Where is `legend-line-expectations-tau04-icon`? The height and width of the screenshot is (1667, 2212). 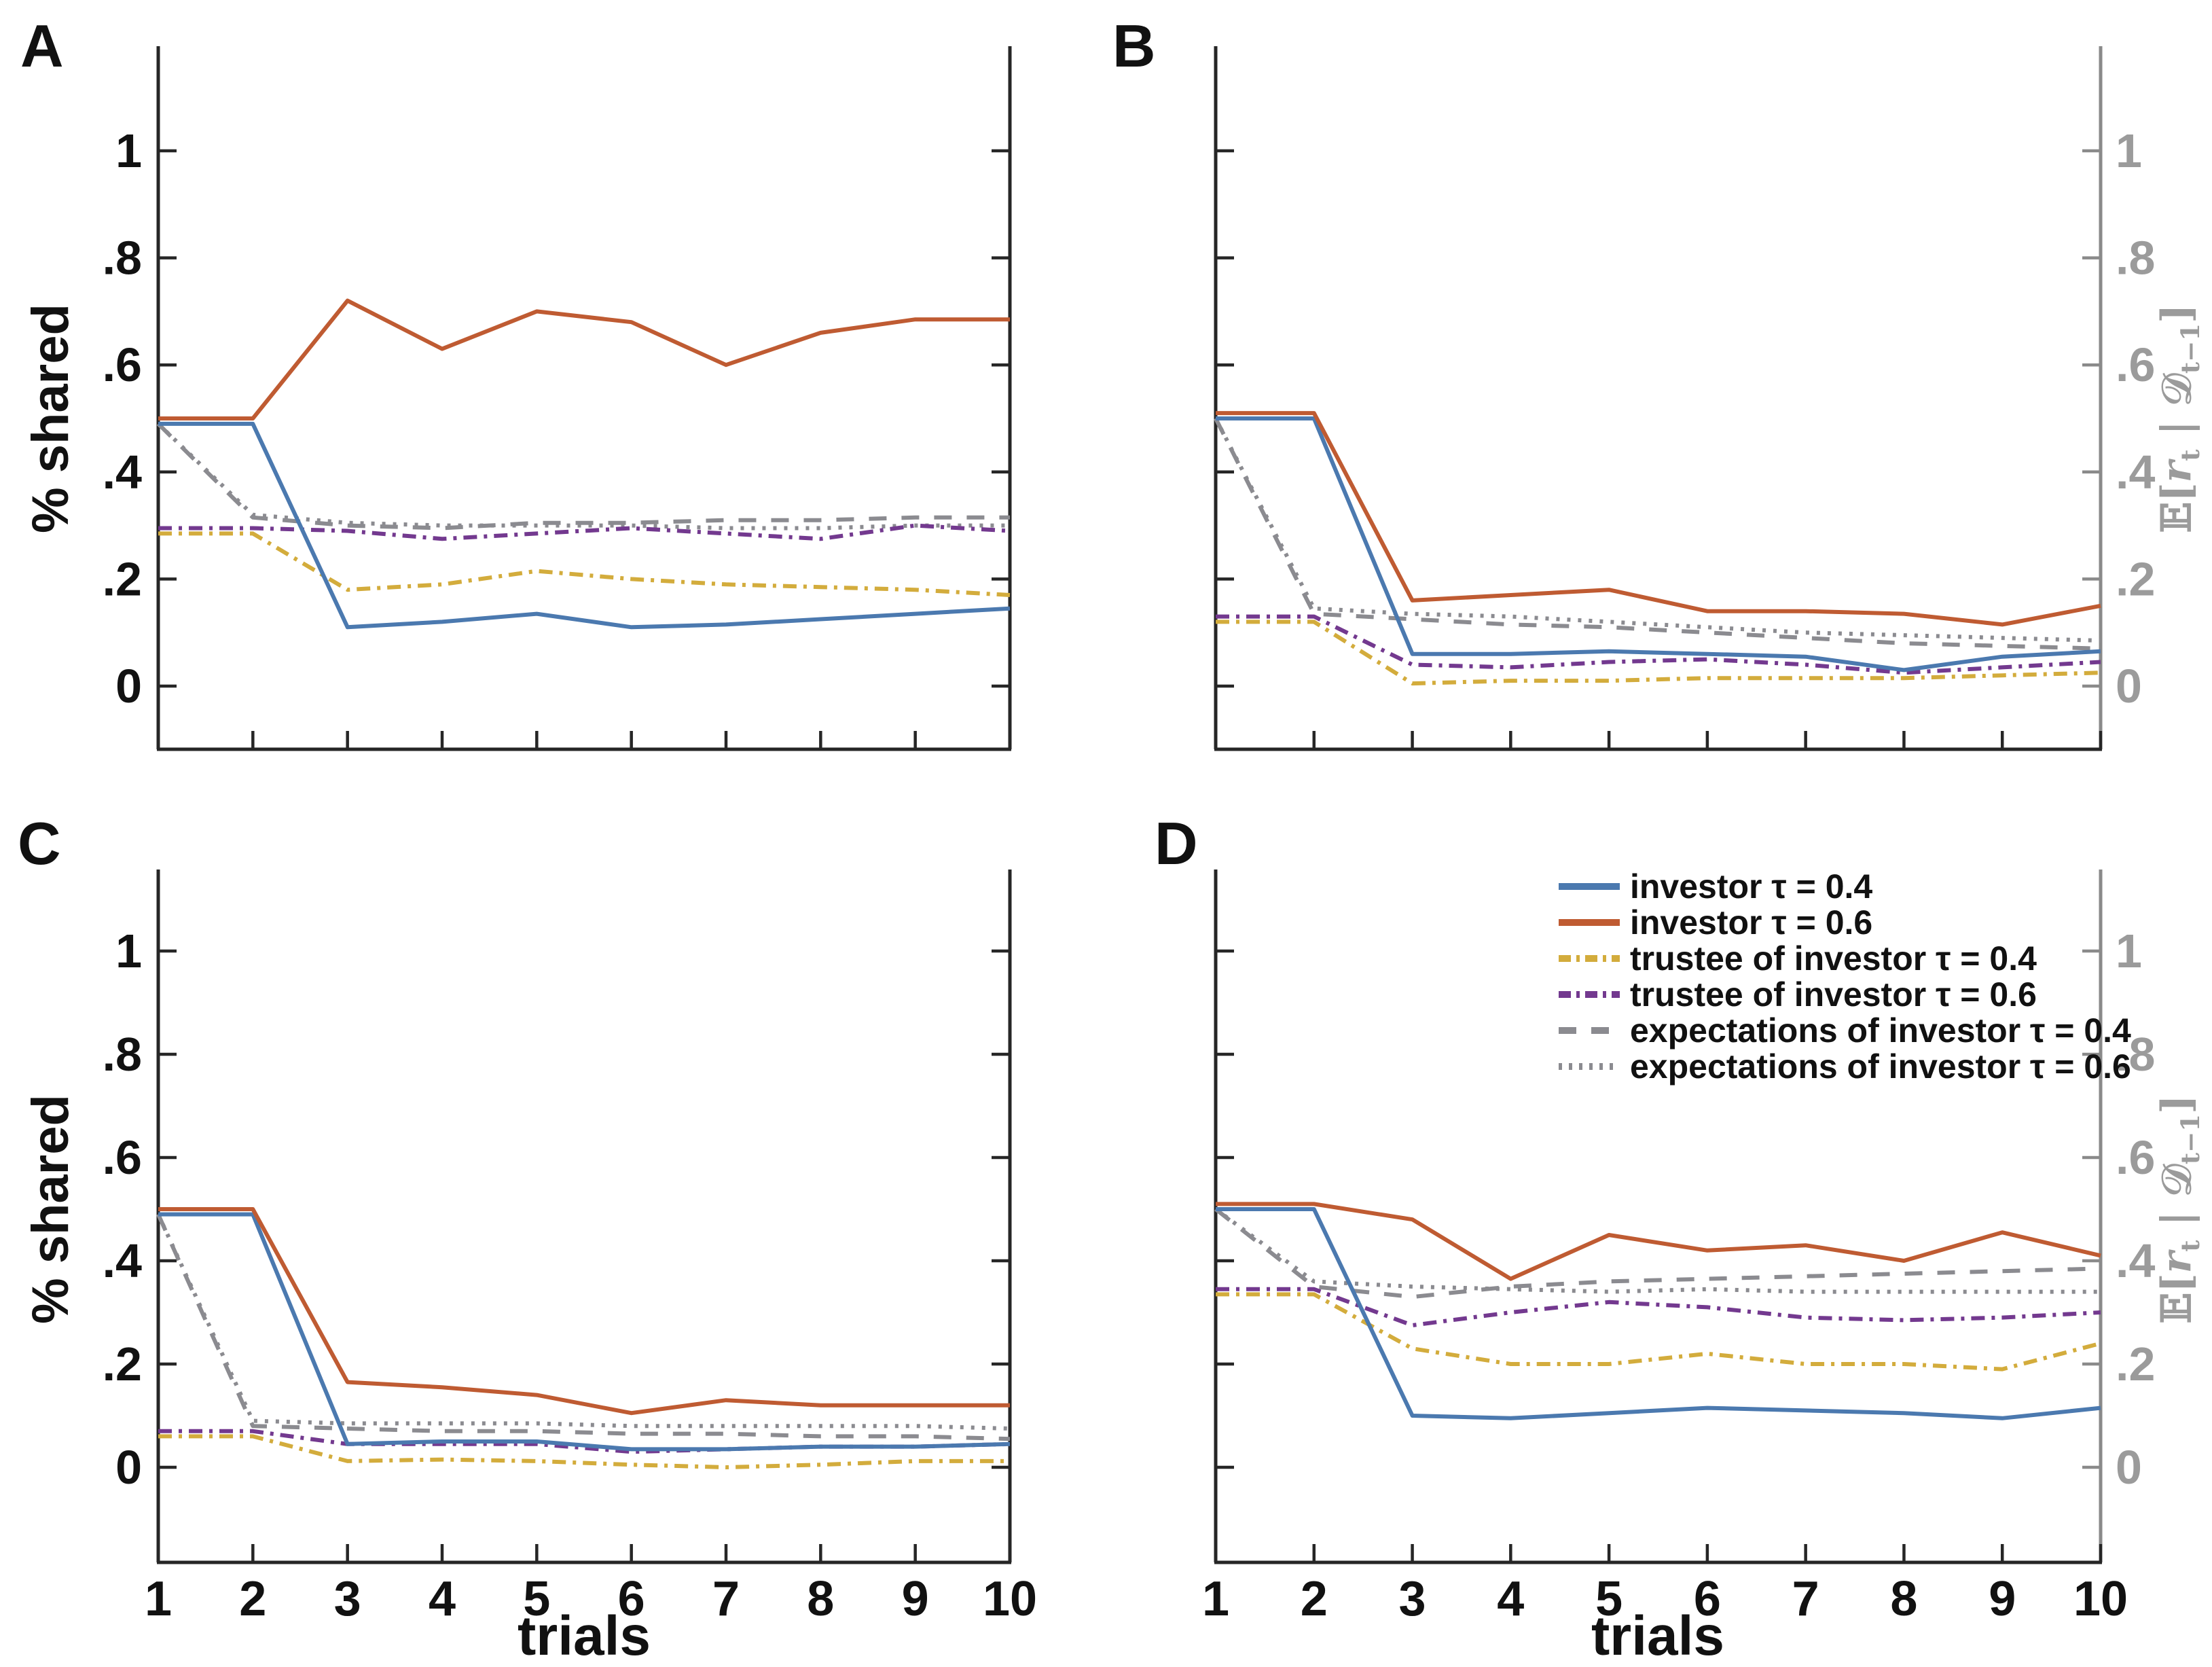
legend-line-expectations-tau04-icon is located at coordinates (1589, 1030).